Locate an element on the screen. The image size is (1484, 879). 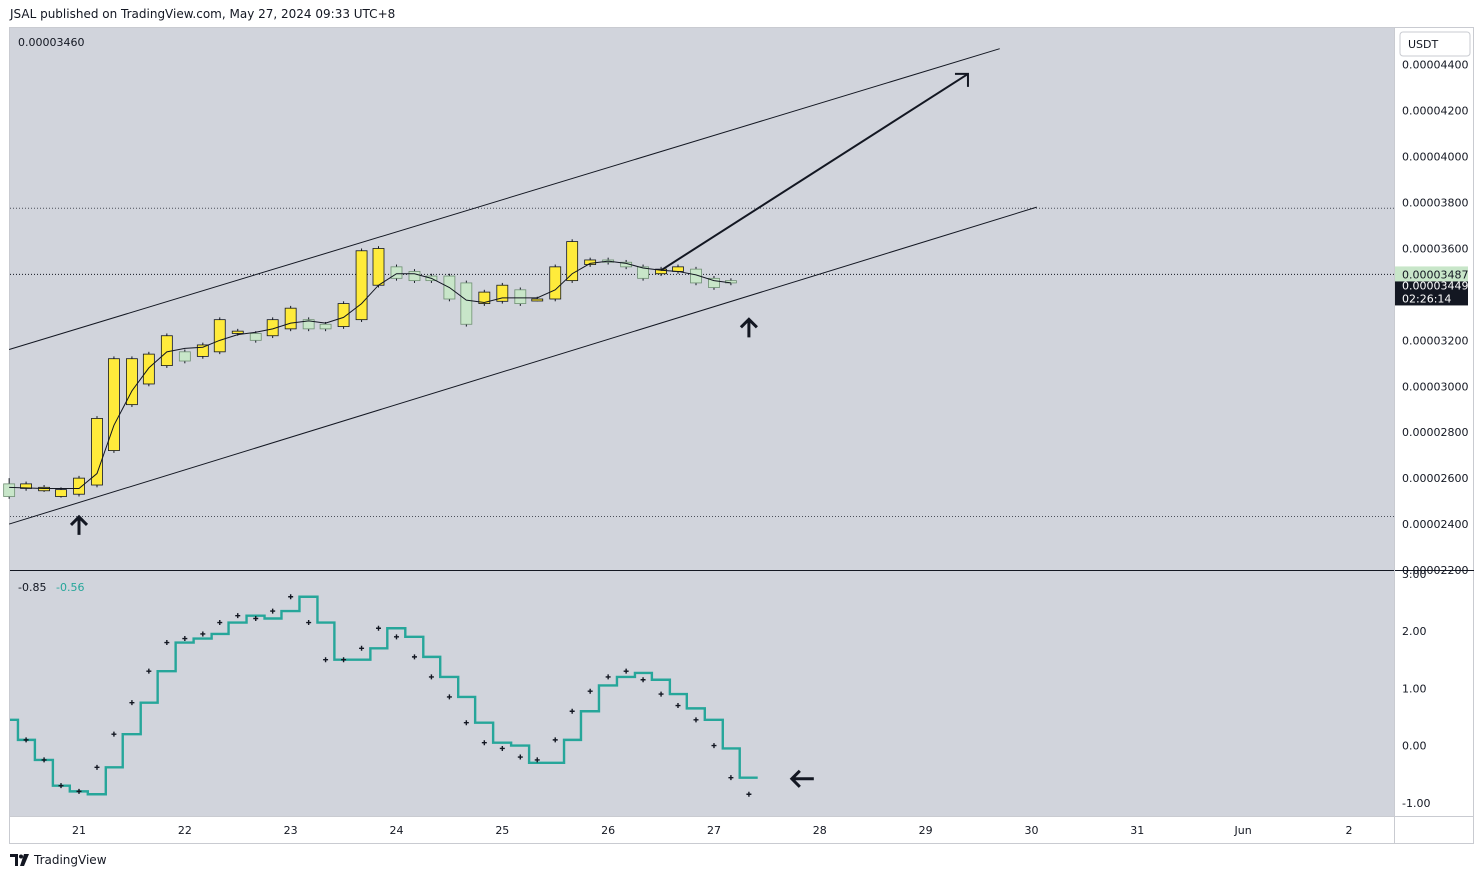
currency-button: USDT is located at coordinates (1435, 44).